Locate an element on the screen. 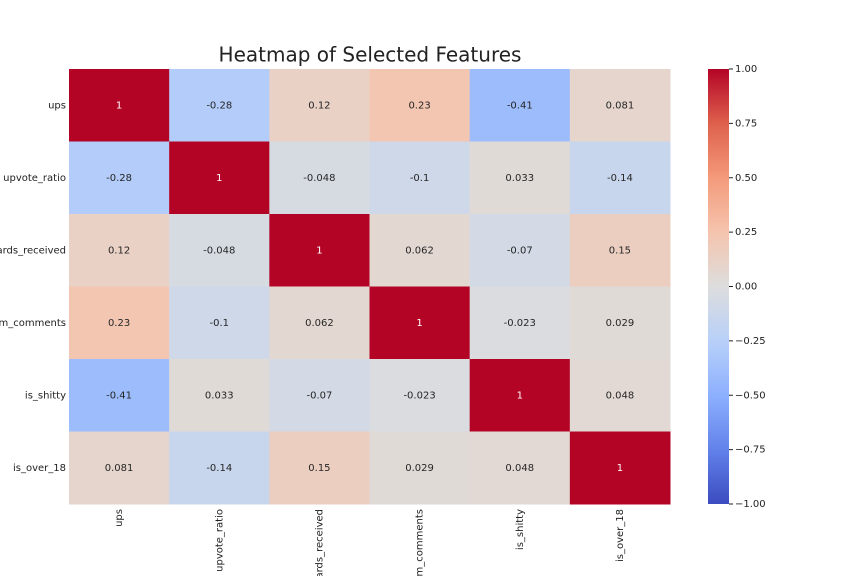  colorbar-tick-label: 0.50 is located at coordinates (746, 178).